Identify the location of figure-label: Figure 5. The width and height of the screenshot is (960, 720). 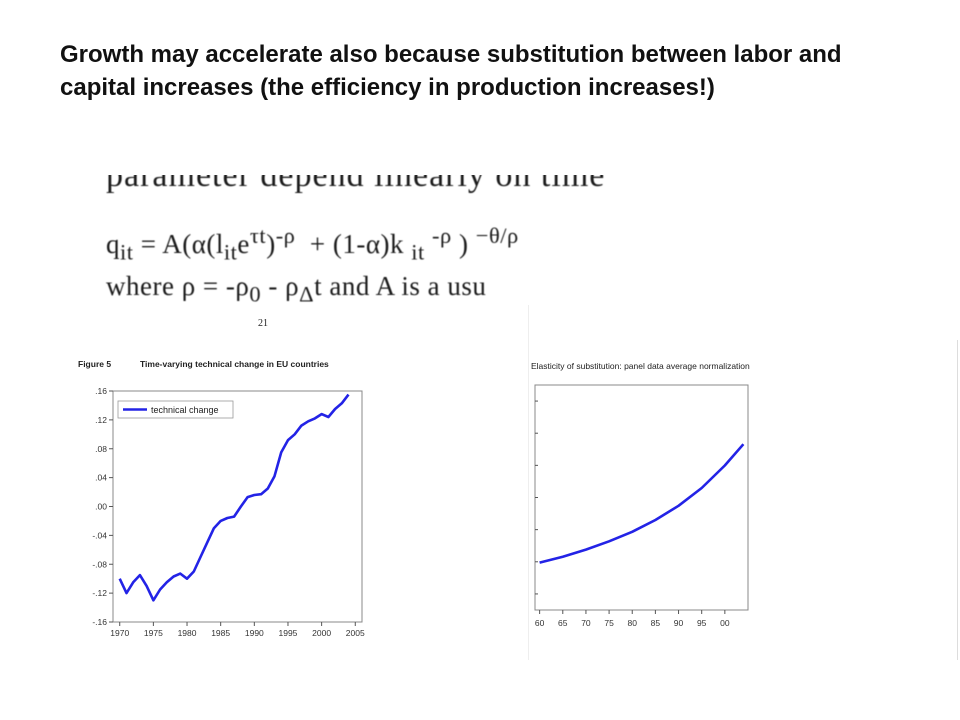
(94, 364).